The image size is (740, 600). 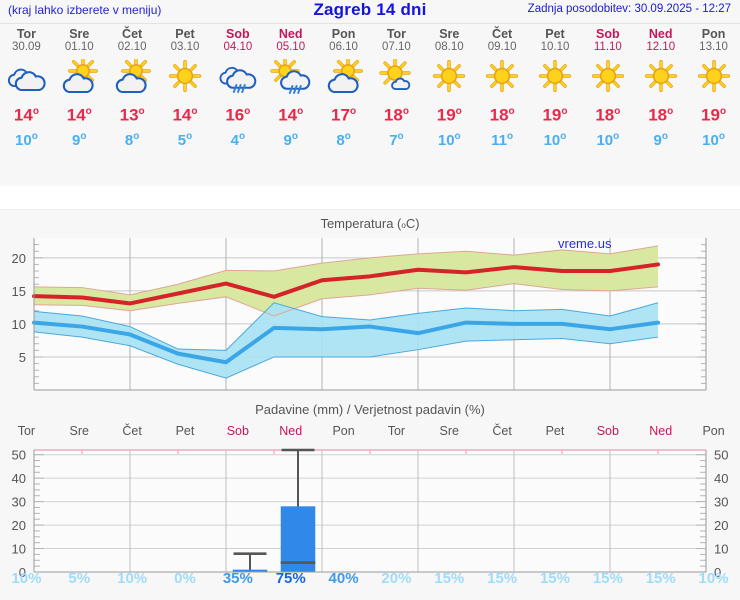 I want to click on day-date: 10.10, so click(x=555, y=47).